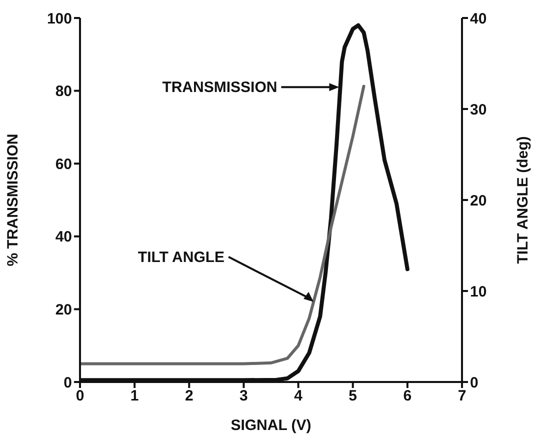  I want to click on y2-axis-title: TILT ANGLE (deg), so click(523, 200).